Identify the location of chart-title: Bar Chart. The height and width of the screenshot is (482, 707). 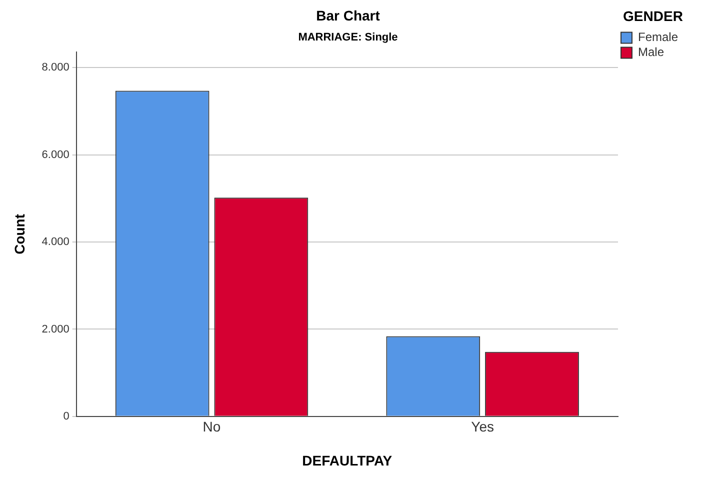
(348, 15).